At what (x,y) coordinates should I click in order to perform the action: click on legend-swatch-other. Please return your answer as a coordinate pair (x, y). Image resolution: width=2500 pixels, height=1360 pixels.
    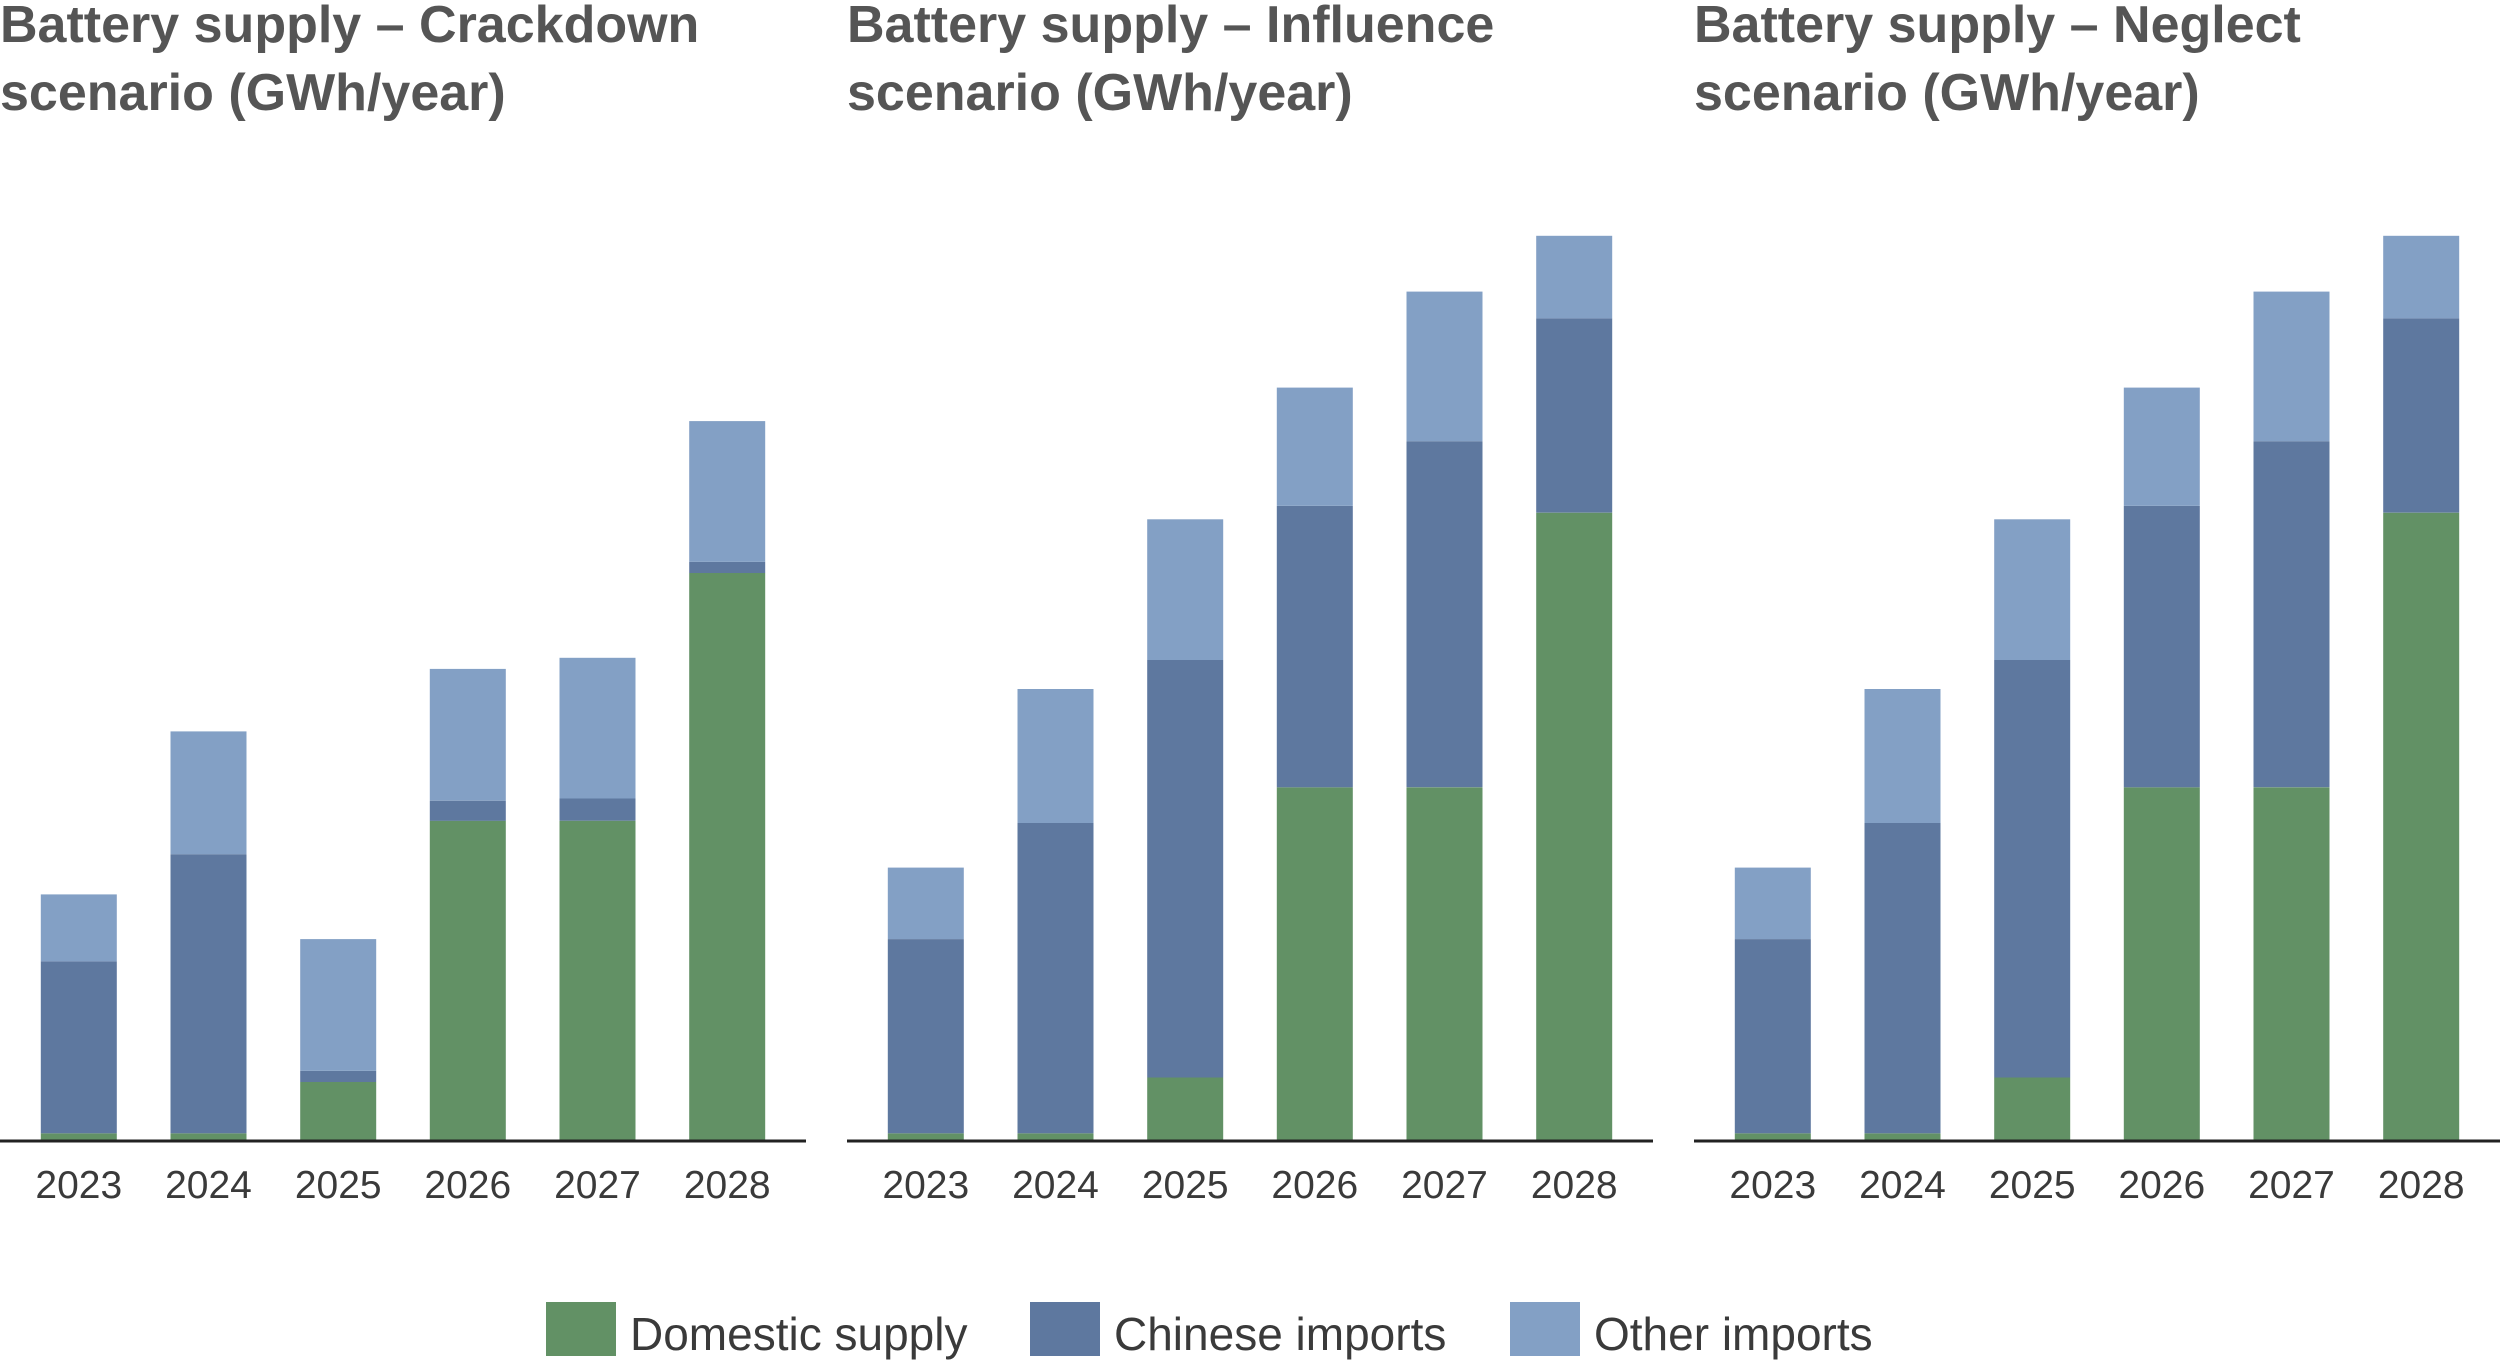
    Looking at the image, I should click on (1545, 1329).